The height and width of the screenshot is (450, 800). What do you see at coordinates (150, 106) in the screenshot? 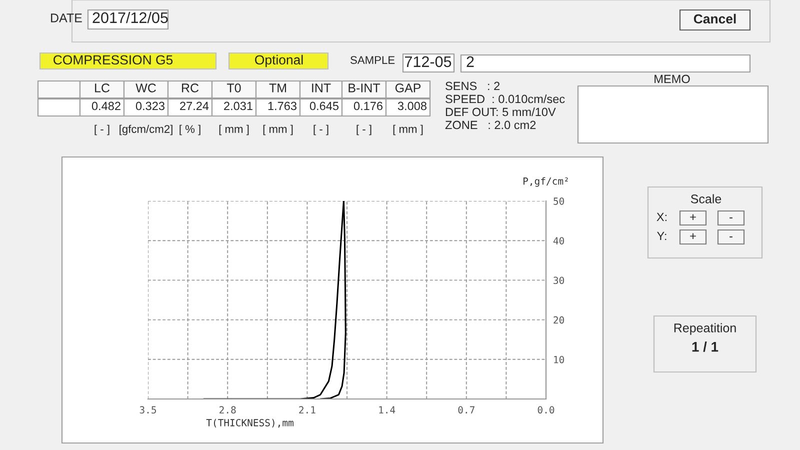
I see `text: 0.323` at bounding box center [150, 106].